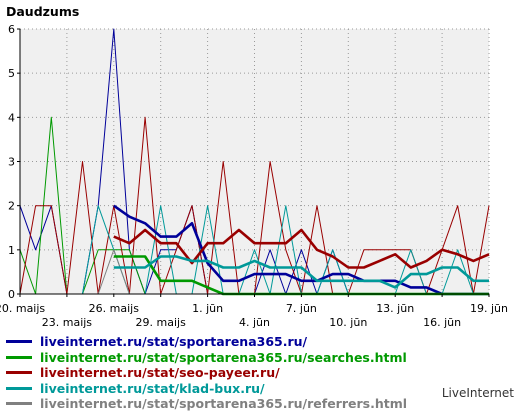 The width and height of the screenshot is (520, 412). Describe the element at coordinates (489, 308) in the screenshot. I see `x-tick-label: 19. jūn` at that location.